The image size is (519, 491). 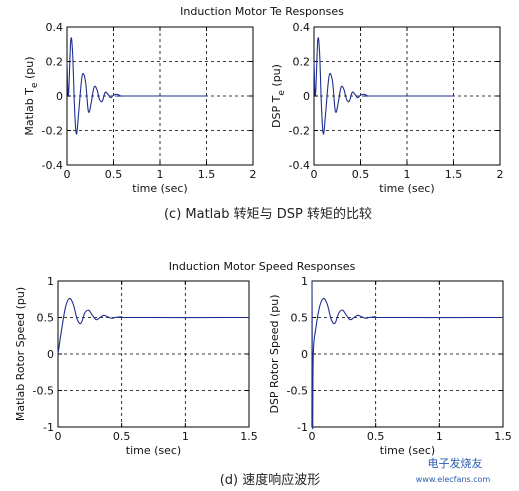 What do you see at coordinates (114, 174) in the screenshot?
I see `te-matlab-xtick-label: 0.5` at bounding box center [114, 174].